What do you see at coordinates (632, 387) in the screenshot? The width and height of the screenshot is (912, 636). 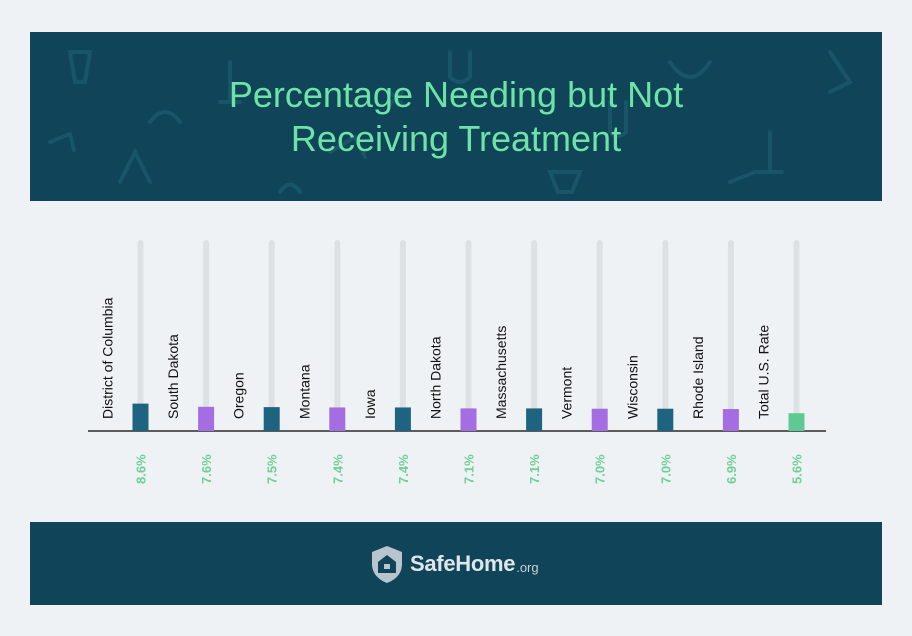 I see `category-label: Wisconsin` at bounding box center [632, 387].